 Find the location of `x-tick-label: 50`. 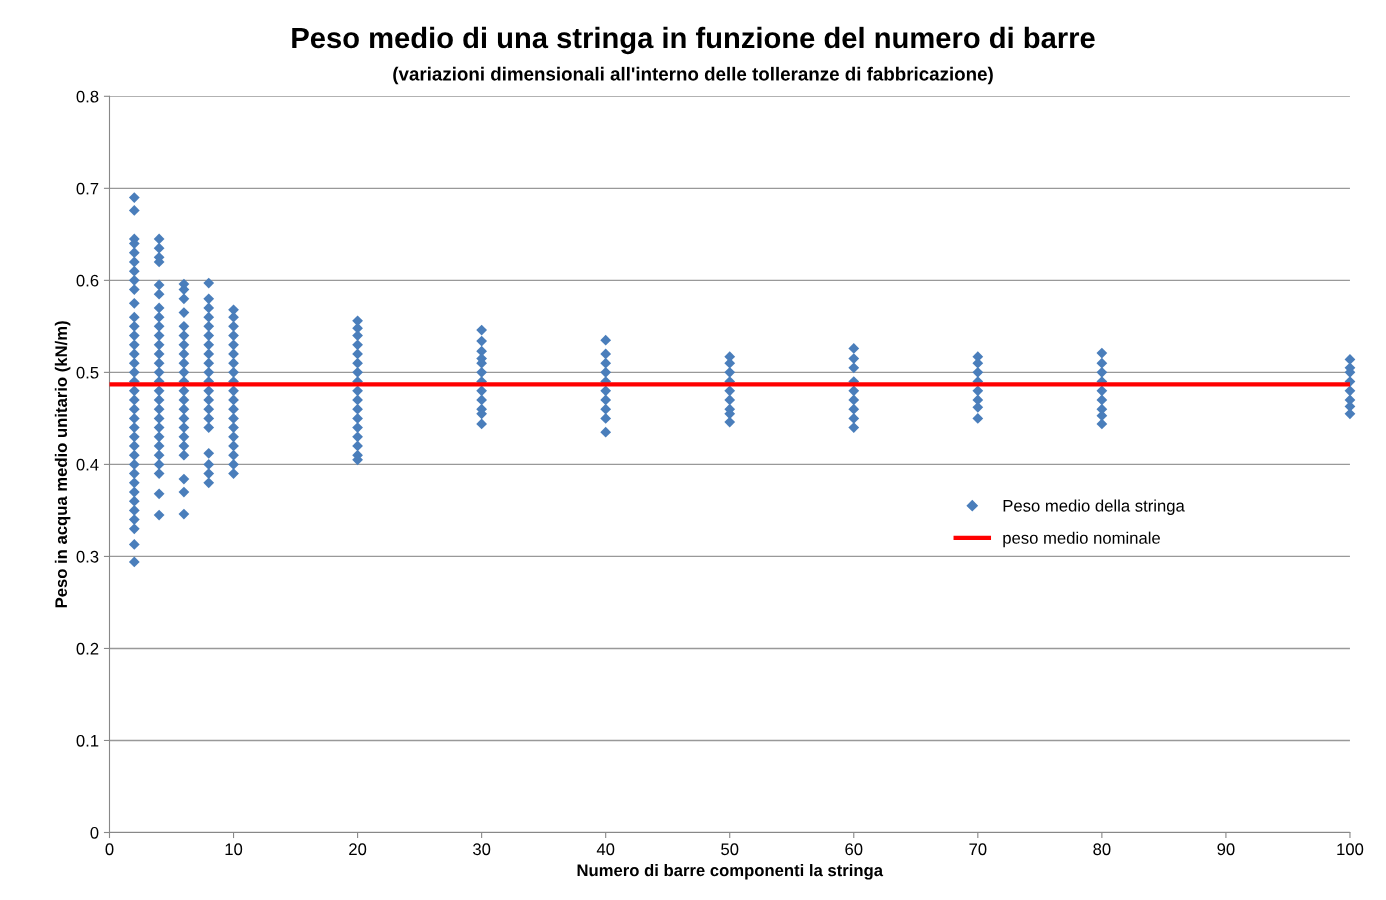

x-tick-label: 50 is located at coordinates (730, 849).